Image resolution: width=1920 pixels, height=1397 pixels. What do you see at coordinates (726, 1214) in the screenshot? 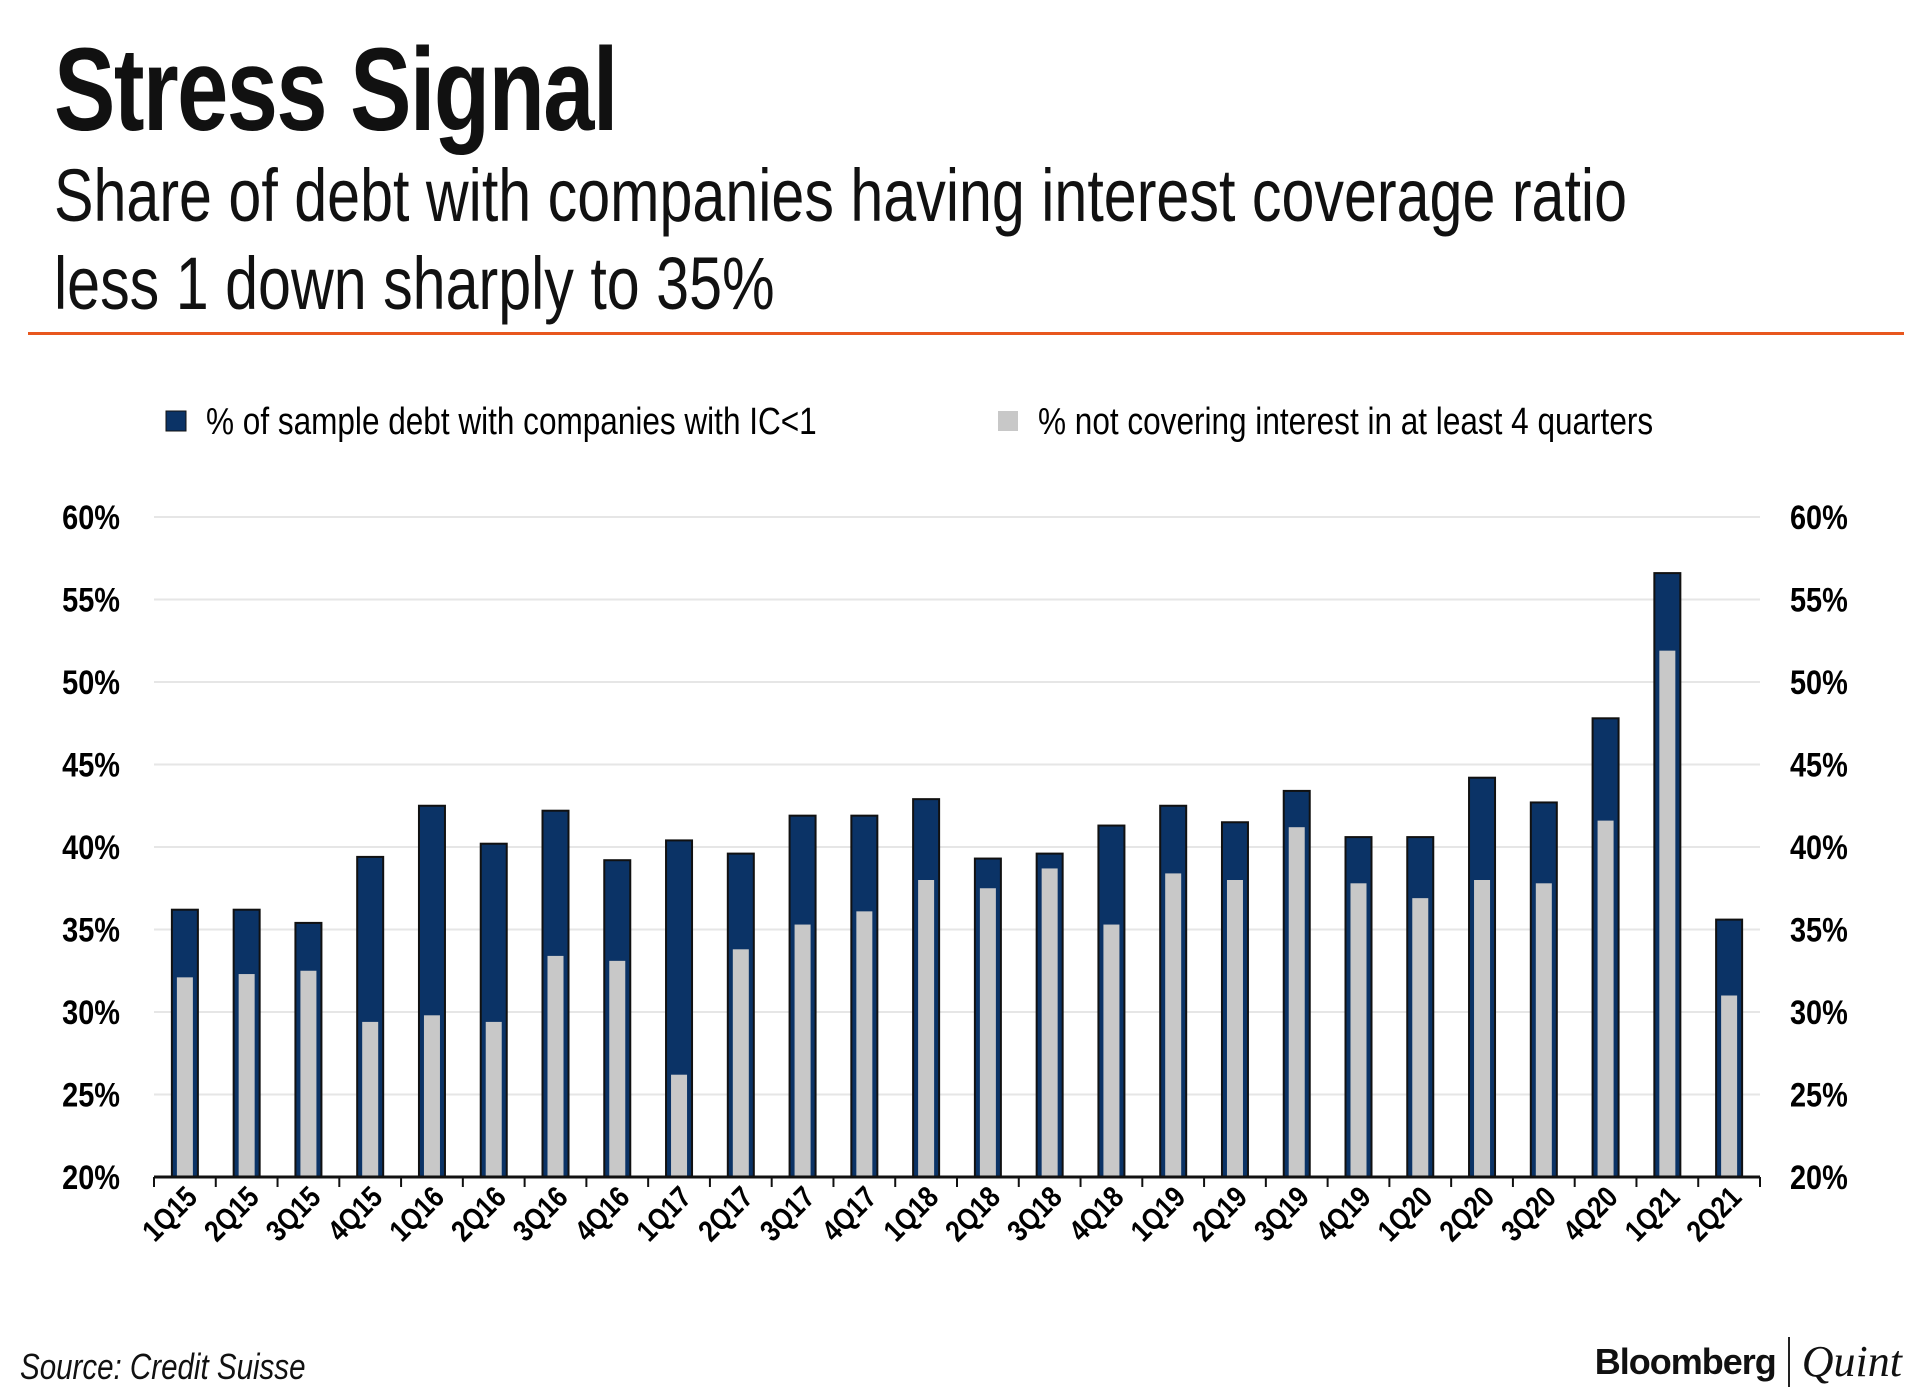
I see `x-tick-label: 2Q17` at bounding box center [726, 1214].